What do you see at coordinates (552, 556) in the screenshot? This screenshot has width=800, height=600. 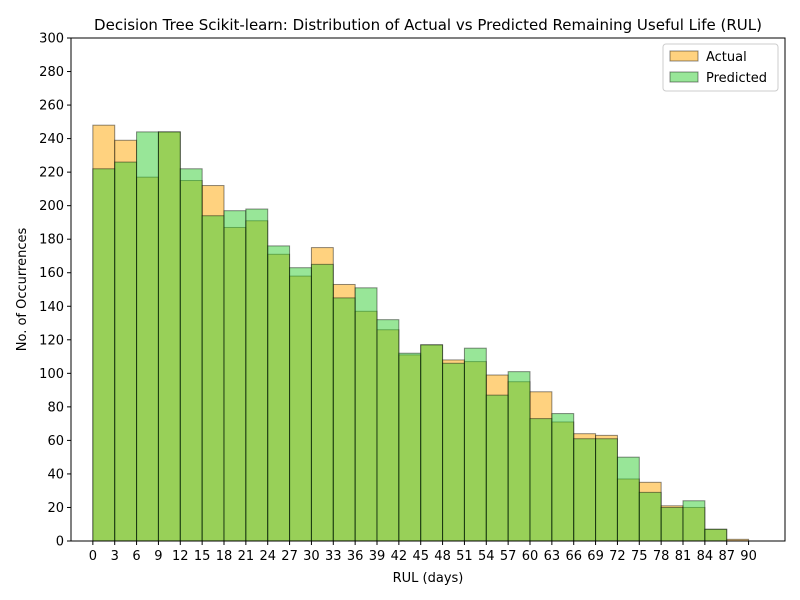 I see `x-tick-label: 63` at bounding box center [552, 556].